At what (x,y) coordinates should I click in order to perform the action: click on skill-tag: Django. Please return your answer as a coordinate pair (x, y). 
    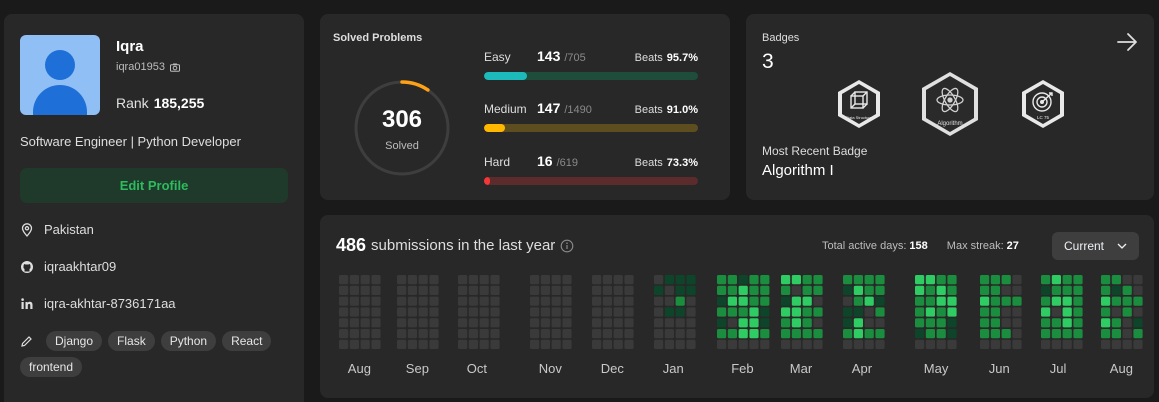
    Looking at the image, I should click on (74, 341).